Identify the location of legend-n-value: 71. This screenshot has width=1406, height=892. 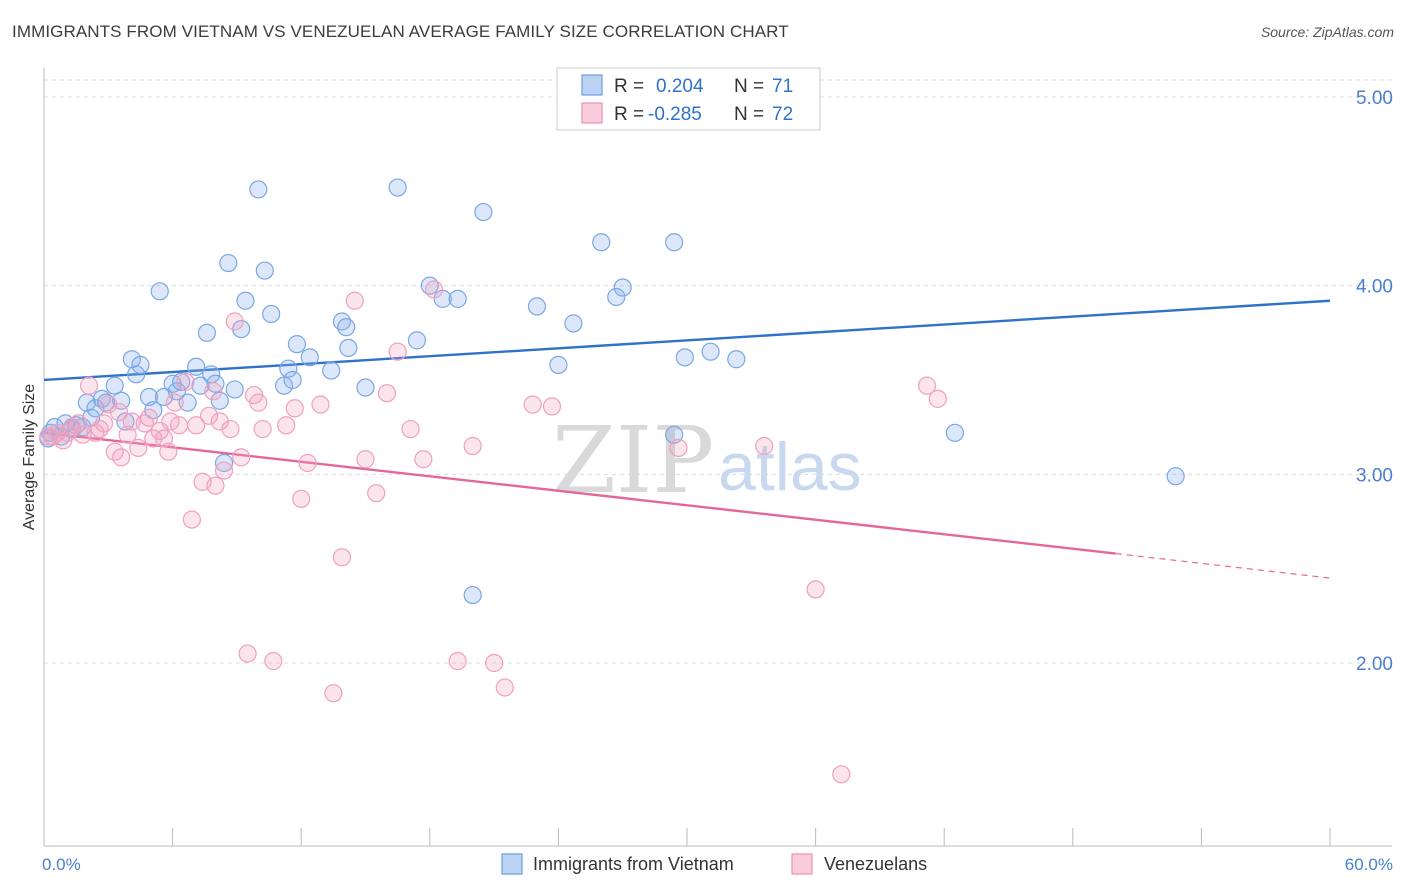
(782, 86).